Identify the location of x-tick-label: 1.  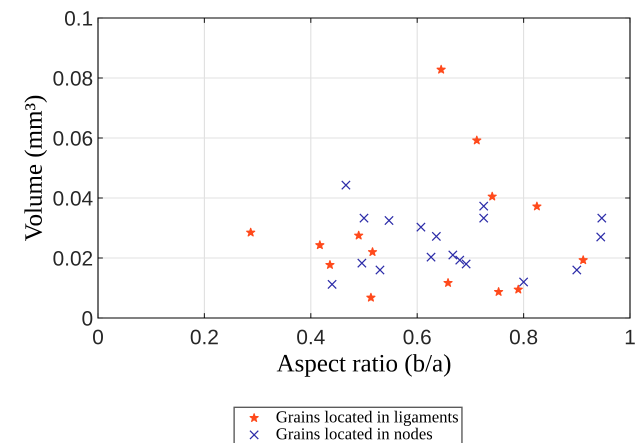
(630, 337).